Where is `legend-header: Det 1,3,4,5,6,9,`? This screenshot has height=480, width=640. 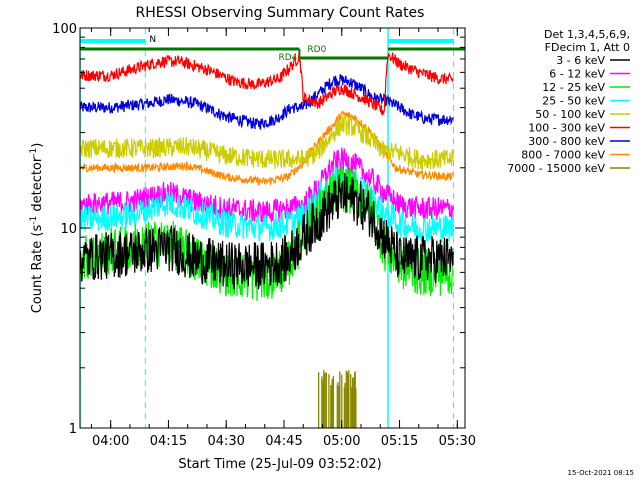 legend-header: Det 1,3,4,5,6,9, is located at coordinates (587, 34).